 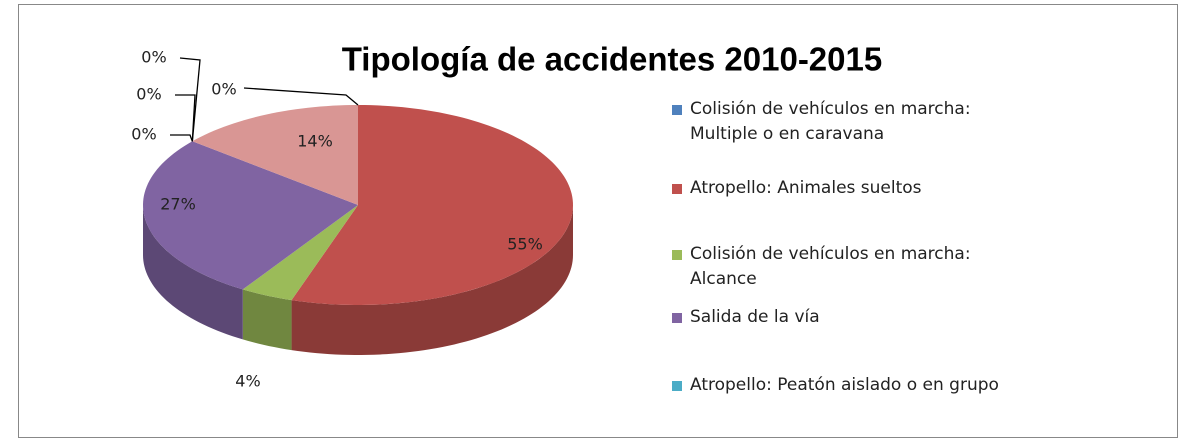 I want to click on legend-label: Colisión de vehículos en marcha: Alcance, so click(x=830, y=266).